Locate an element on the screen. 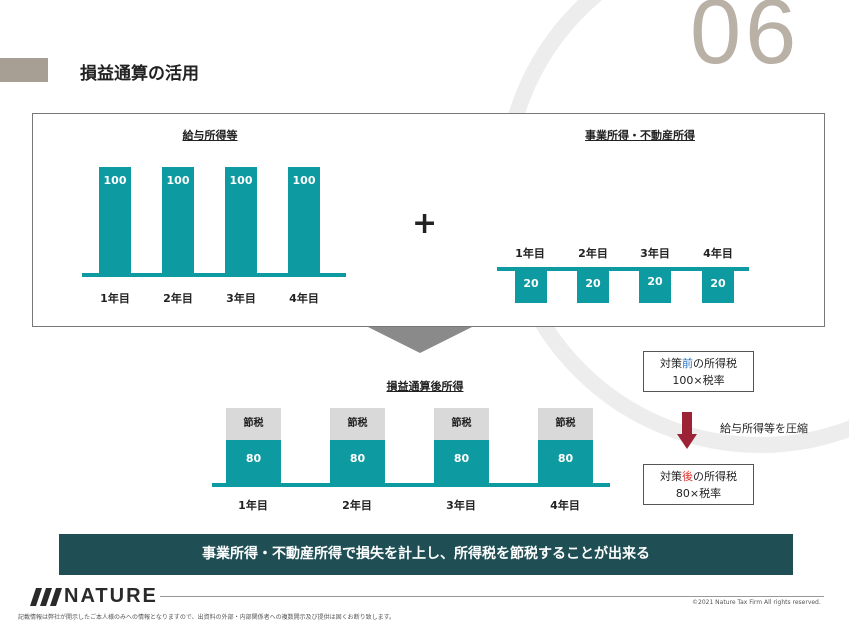 The image size is (849, 632). business-baseline is located at coordinates (623, 269).